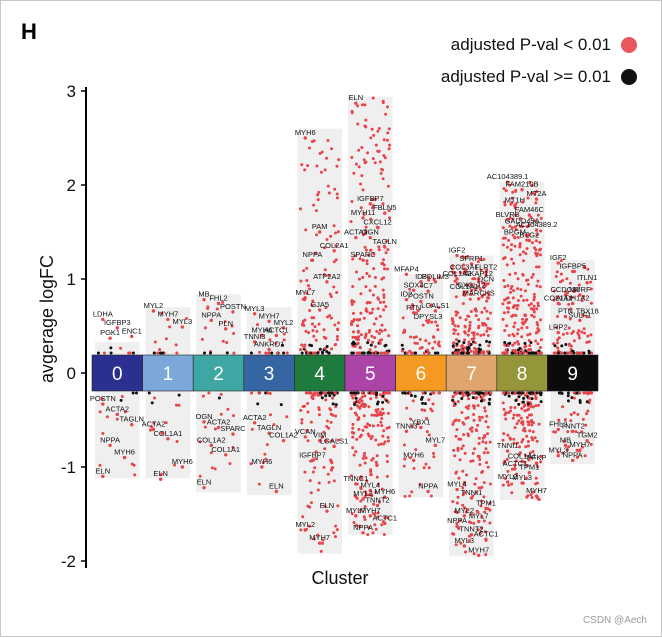  Describe the element at coordinates (255, 417) in the screenshot. I see `gene-label: ACTA2` at that location.